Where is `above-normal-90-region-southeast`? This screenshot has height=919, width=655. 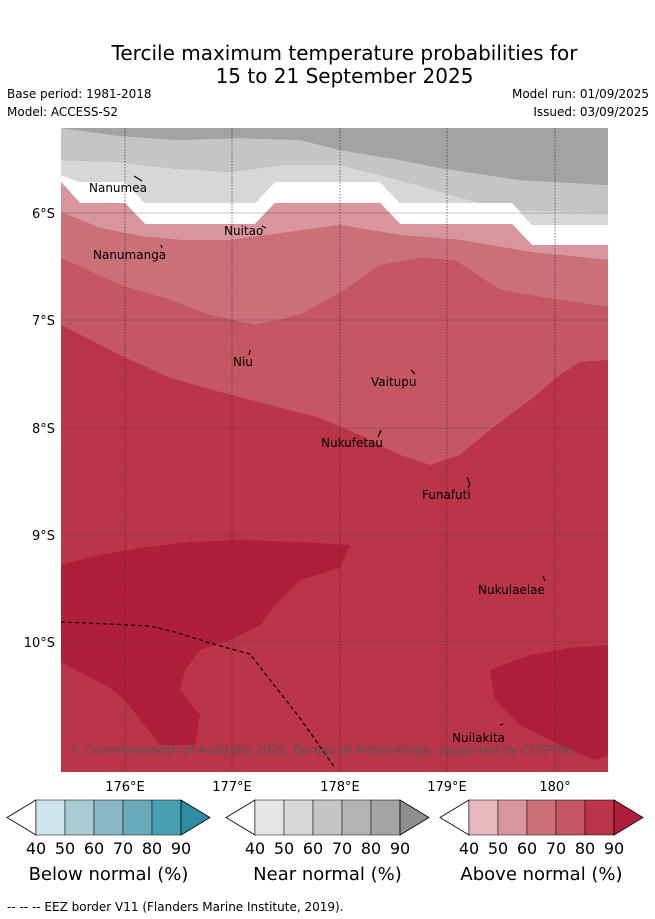 above-normal-90-region-southeast is located at coordinates (549, 702).